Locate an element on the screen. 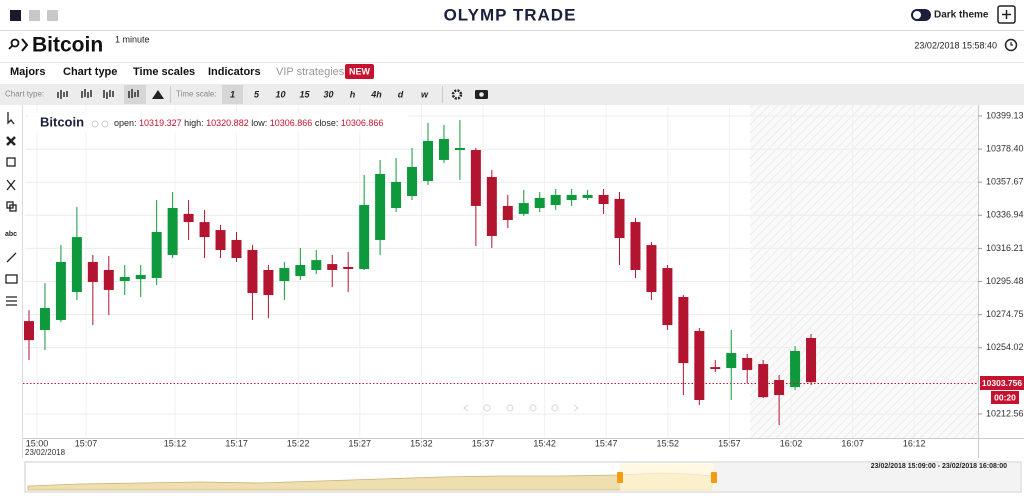 The width and height of the screenshot is (1024, 496). switch-knob is located at coordinates (917, 15).